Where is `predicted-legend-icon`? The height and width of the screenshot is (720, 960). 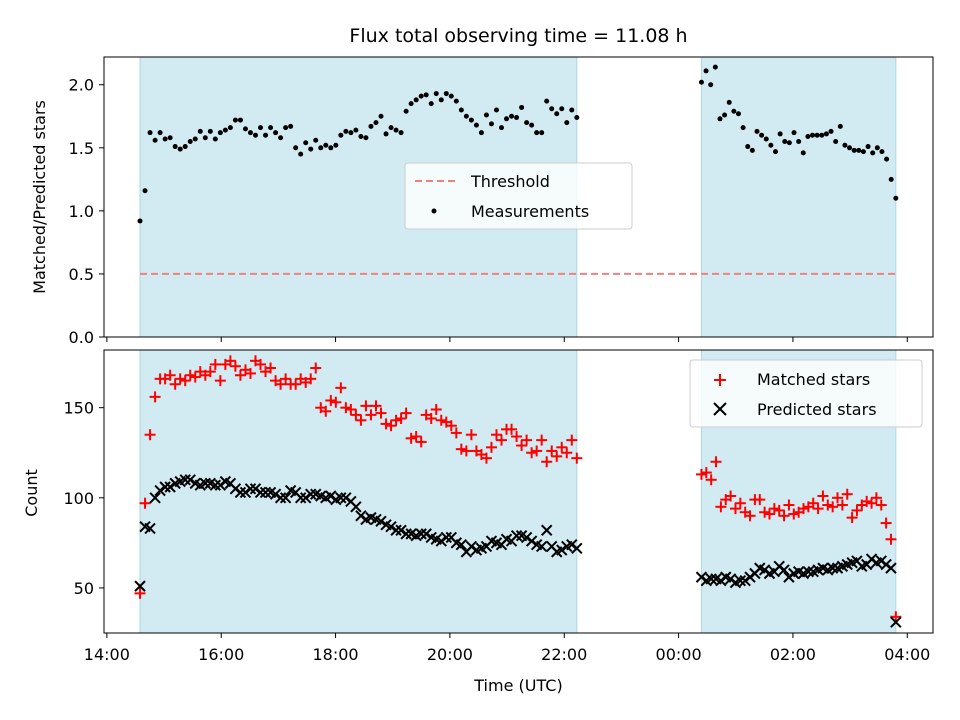 predicted-legend-icon is located at coordinates (720, 409).